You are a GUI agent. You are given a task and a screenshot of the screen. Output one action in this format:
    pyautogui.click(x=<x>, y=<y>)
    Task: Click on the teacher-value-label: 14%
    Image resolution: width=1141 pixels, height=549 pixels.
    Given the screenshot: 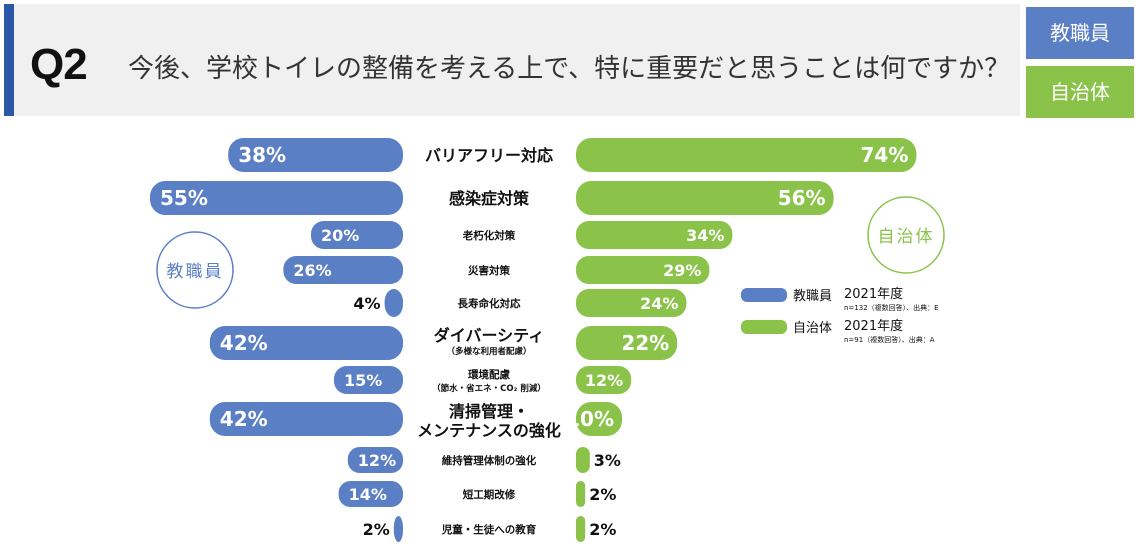 What is the action you would take?
    pyautogui.click(x=368, y=494)
    